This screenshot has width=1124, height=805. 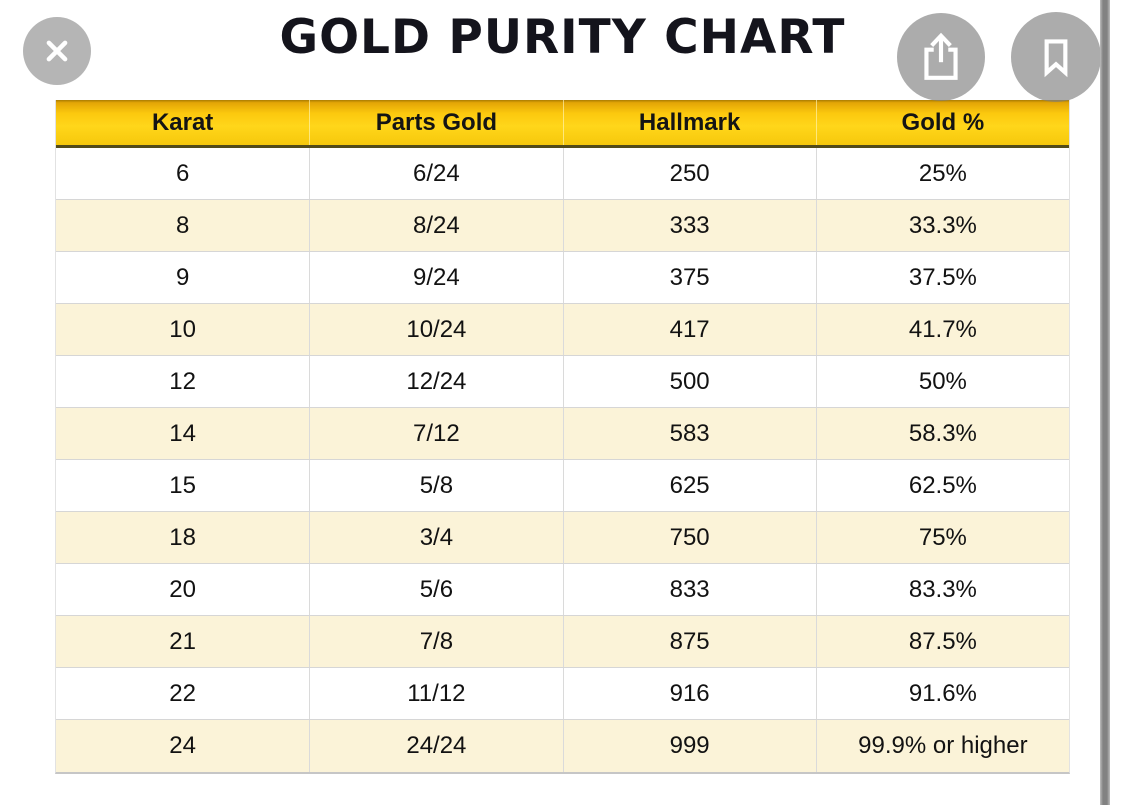 I want to click on table-row: 6 6/24 250 25%, so click(x=562, y=174).